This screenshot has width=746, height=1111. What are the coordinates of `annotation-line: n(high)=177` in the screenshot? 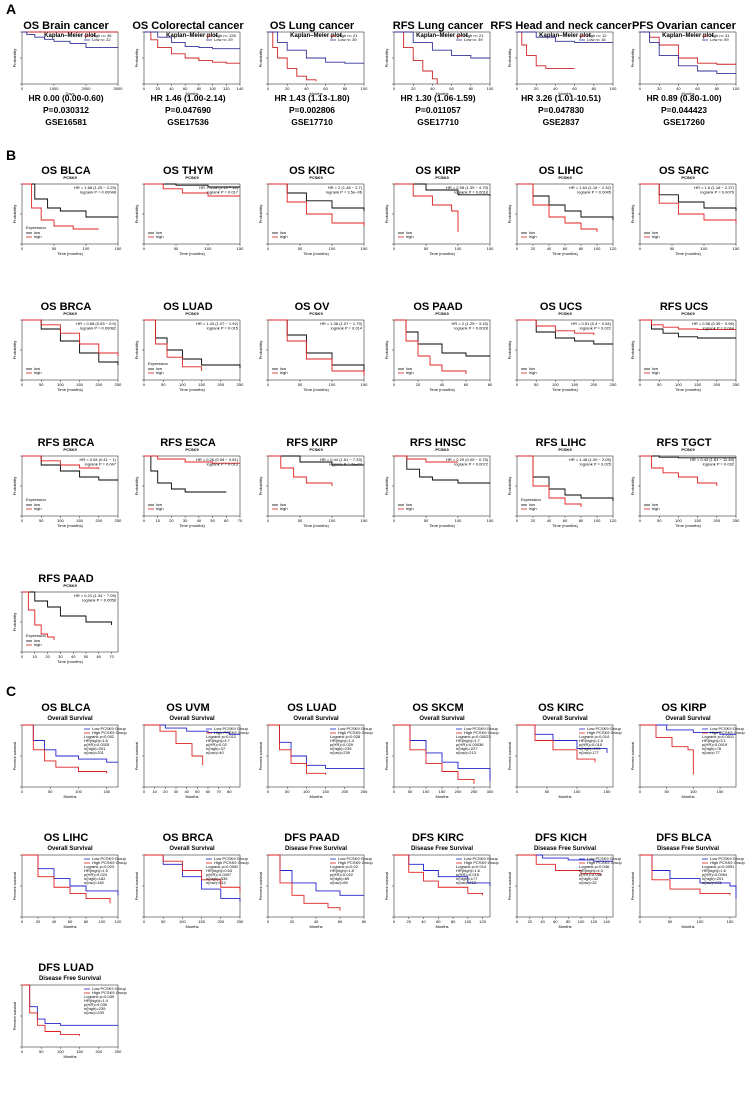 It's located at (467, 878).